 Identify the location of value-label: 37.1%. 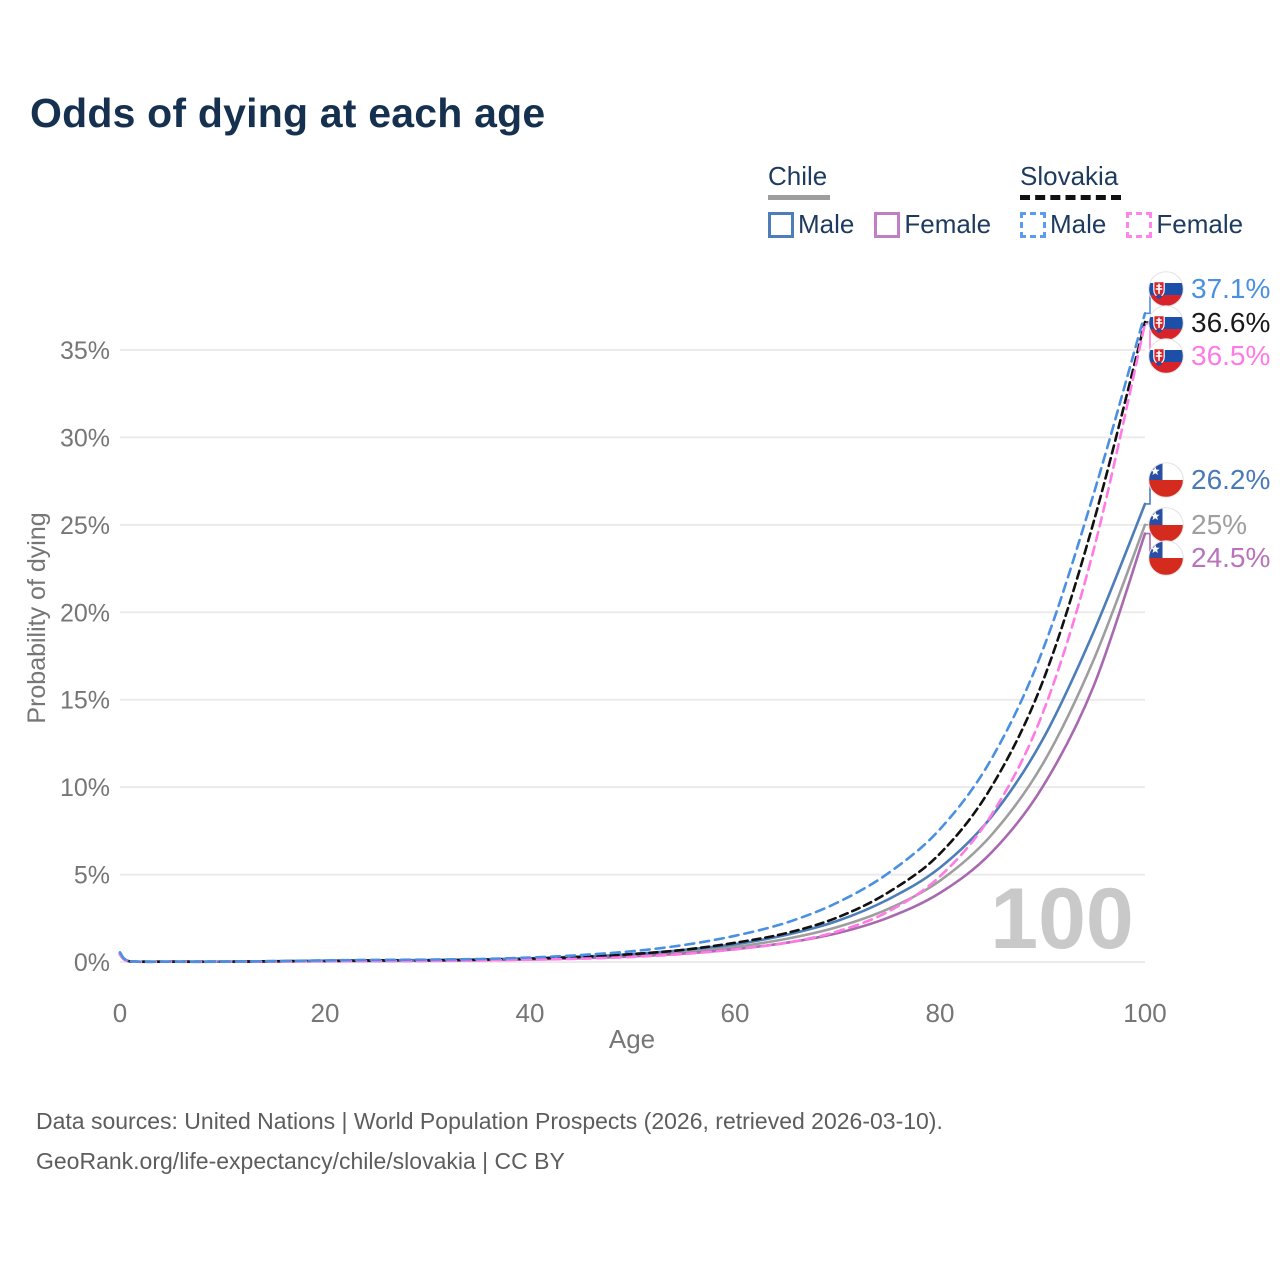
(1231, 289).